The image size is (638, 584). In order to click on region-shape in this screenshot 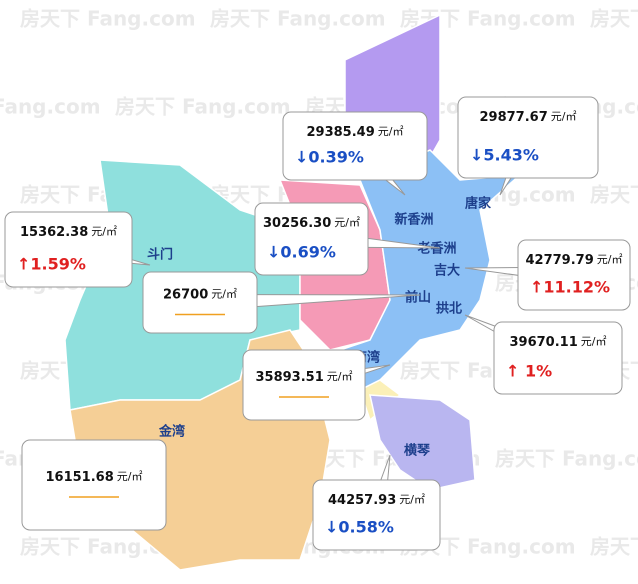, I will do `click(422, 442)`.